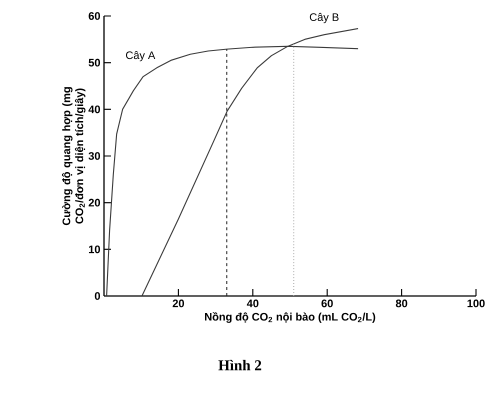 The width and height of the screenshot is (502, 393). What do you see at coordinates (327, 304) in the screenshot?
I see `x-tick-label: 60` at bounding box center [327, 304].